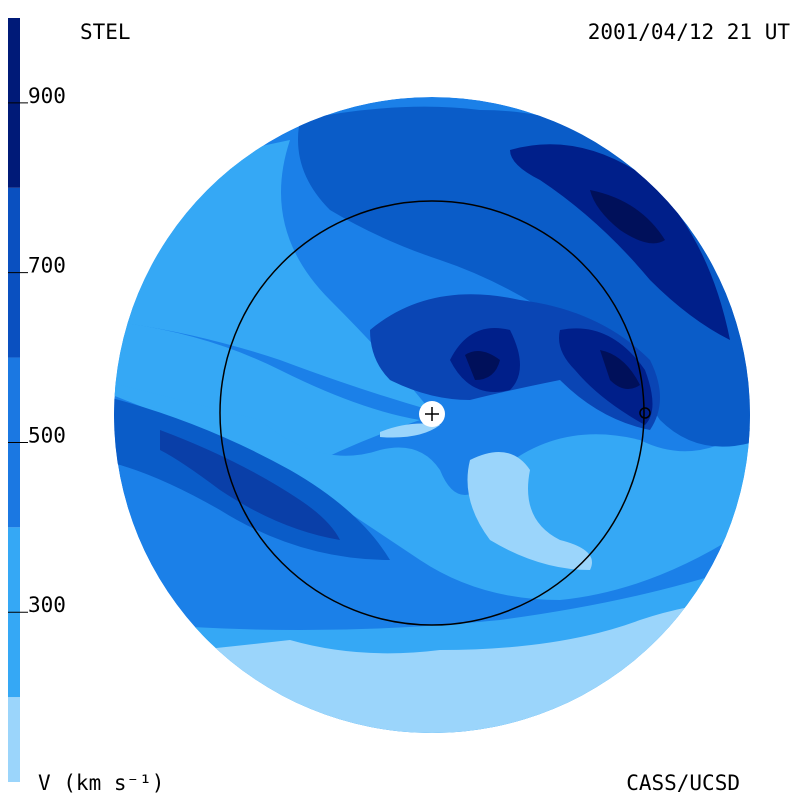 The image size is (800, 800). Describe the element at coordinates (14, 739) in the screenshot. I see `colorbar-band` at that location.